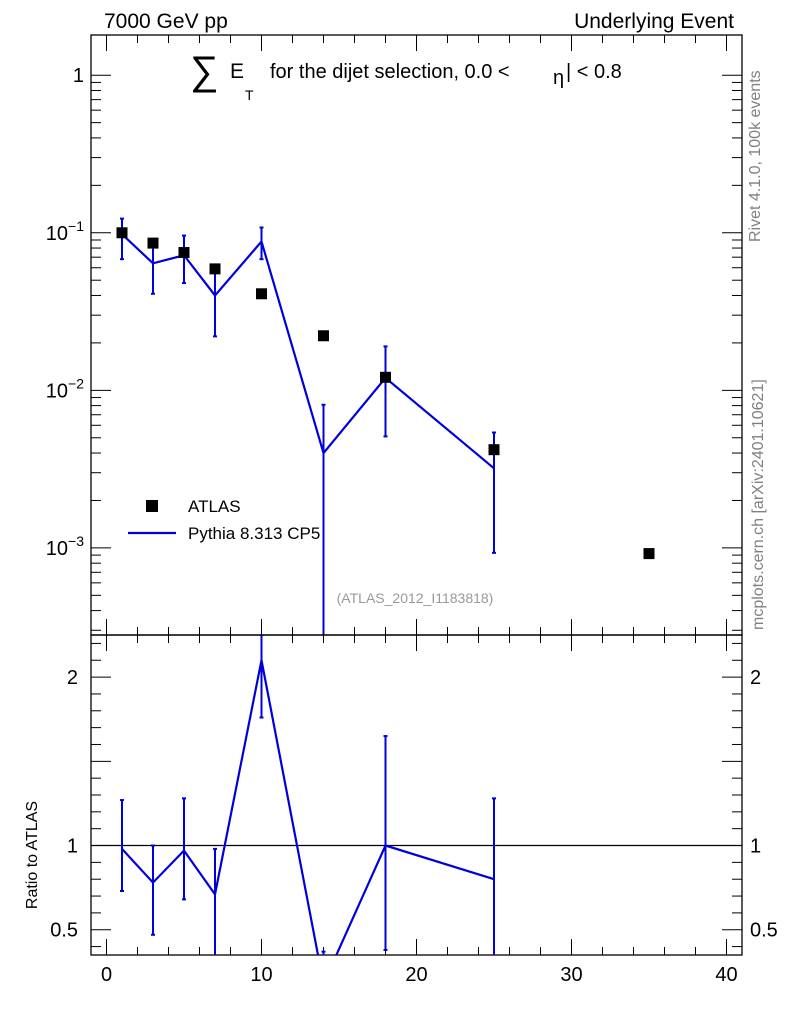  Describe the element at coordinates (152, 506) in the screenshot. I see `legend-atlas-marker` at that location.